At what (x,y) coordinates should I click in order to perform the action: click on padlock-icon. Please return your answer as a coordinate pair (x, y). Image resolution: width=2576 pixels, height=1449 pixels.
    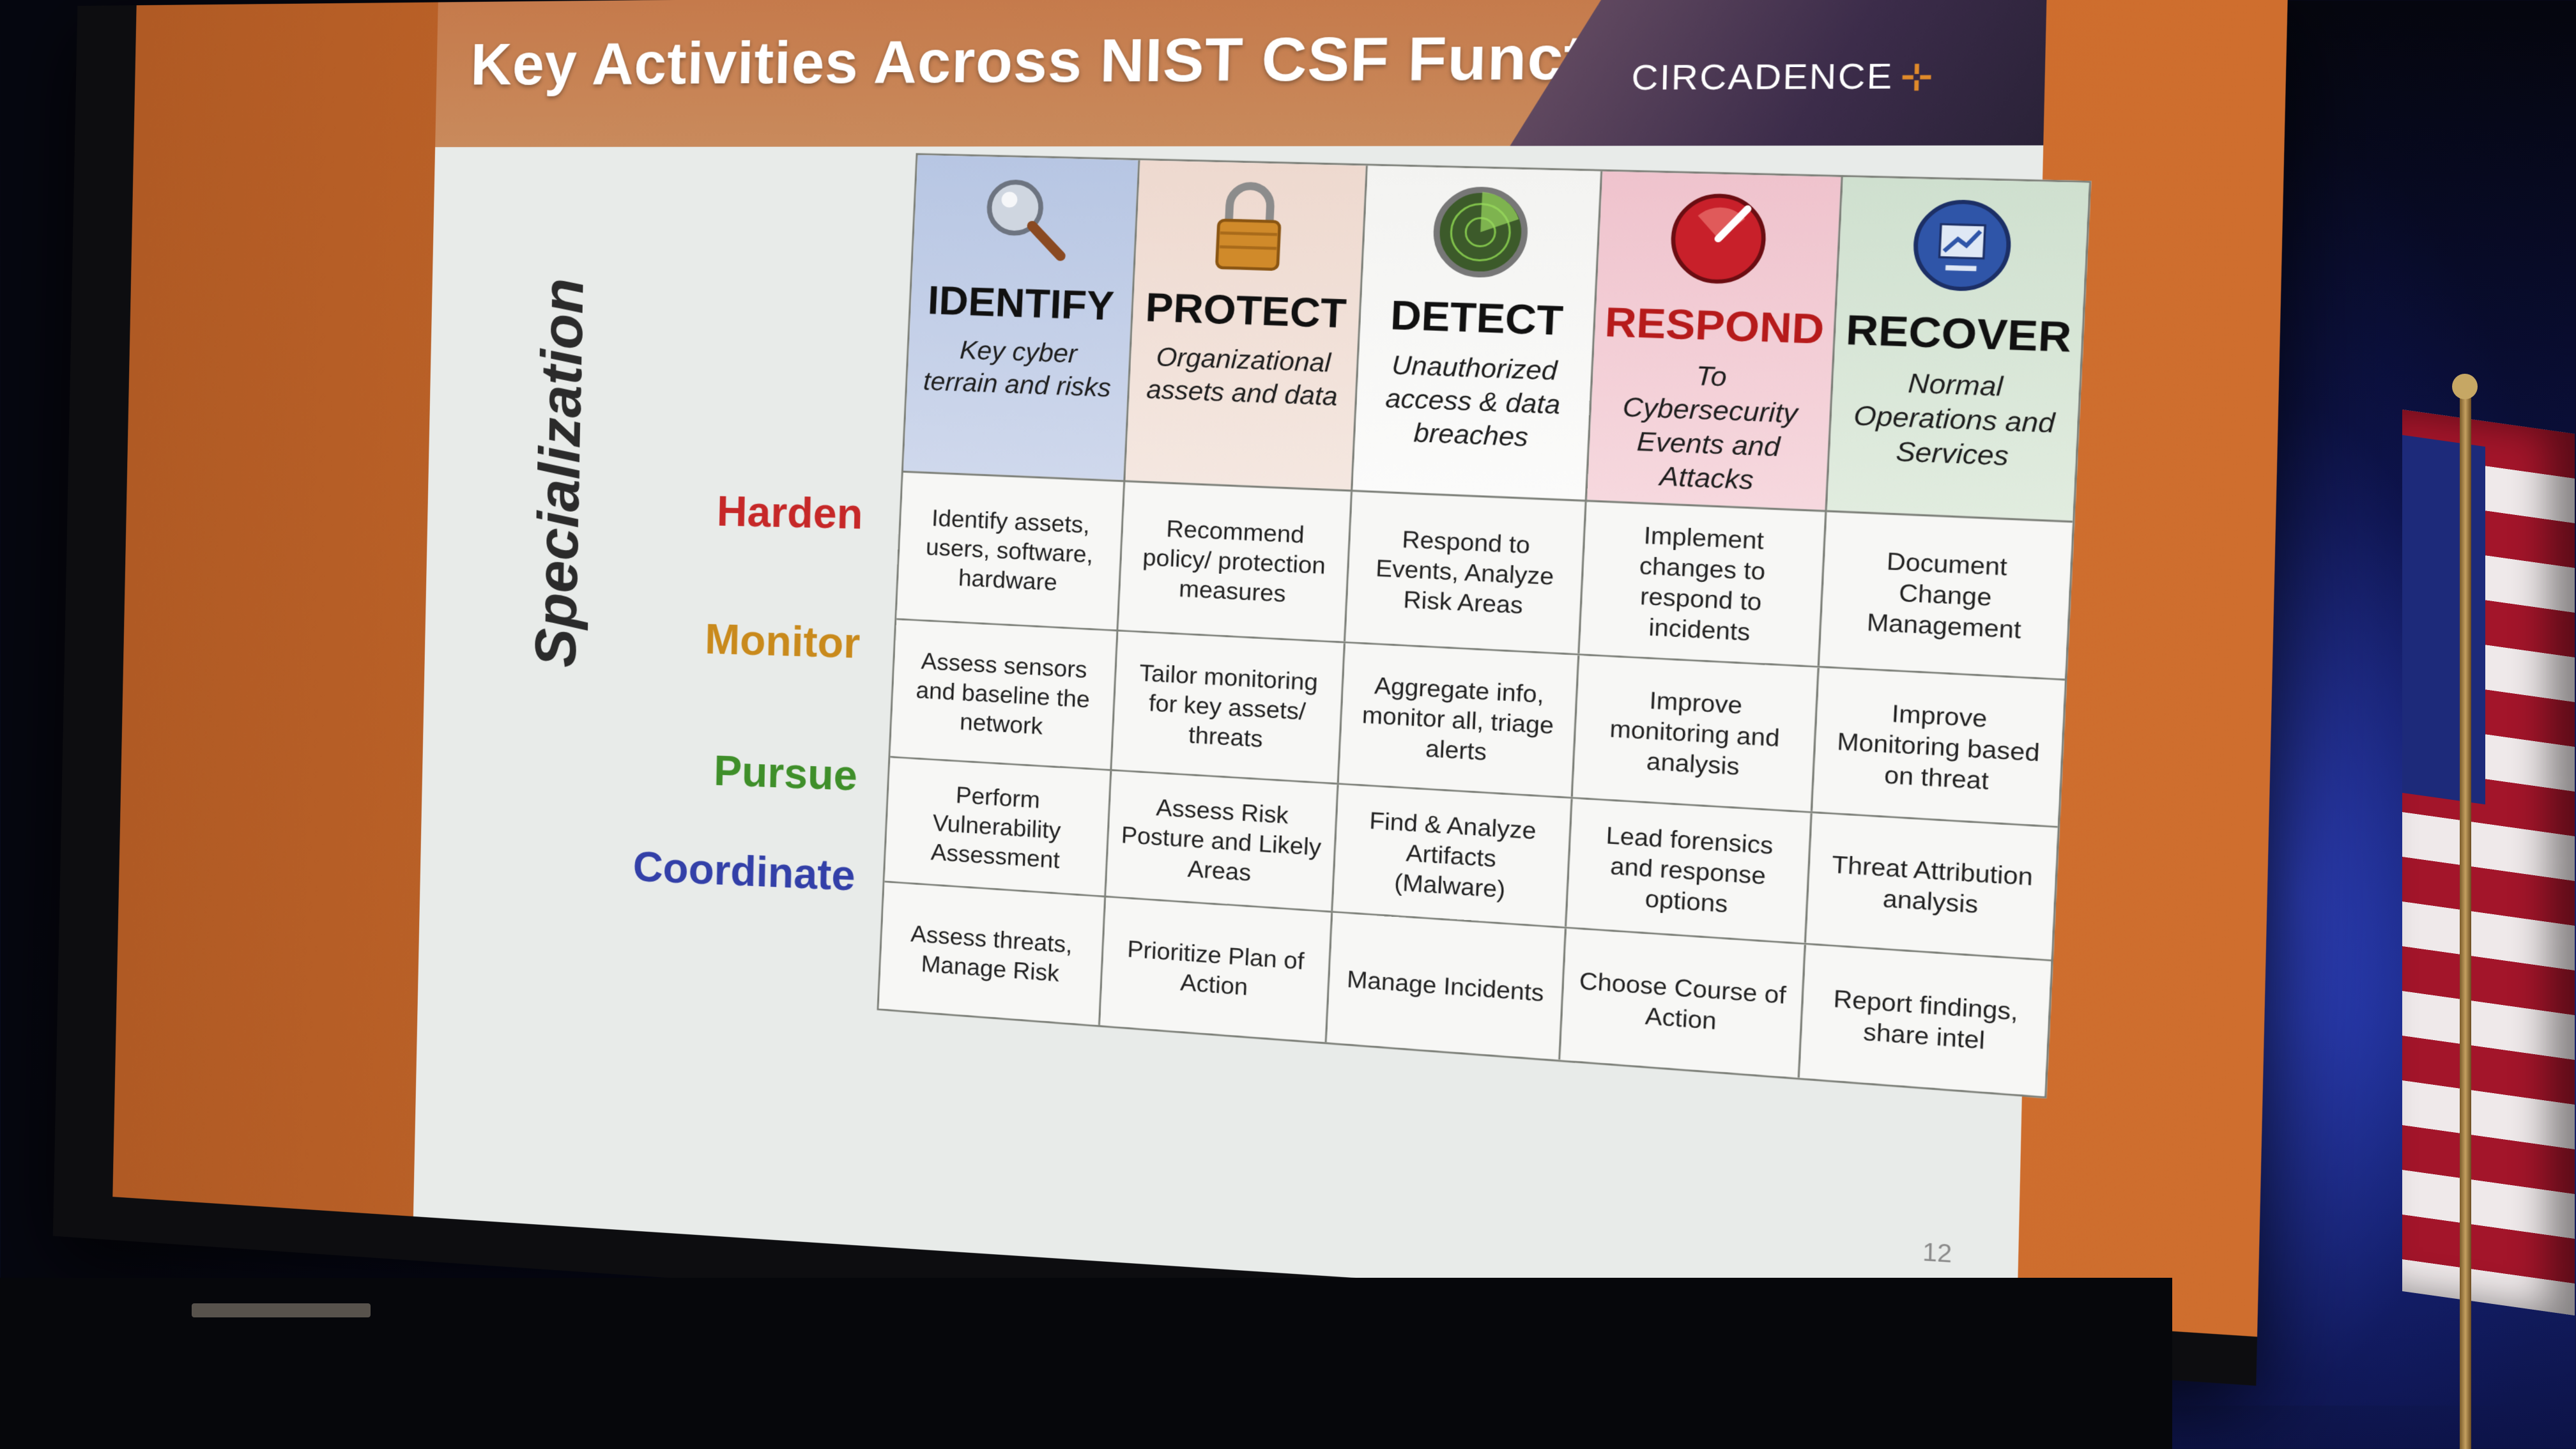
    Looking at the image, I should click on (1250, 226).